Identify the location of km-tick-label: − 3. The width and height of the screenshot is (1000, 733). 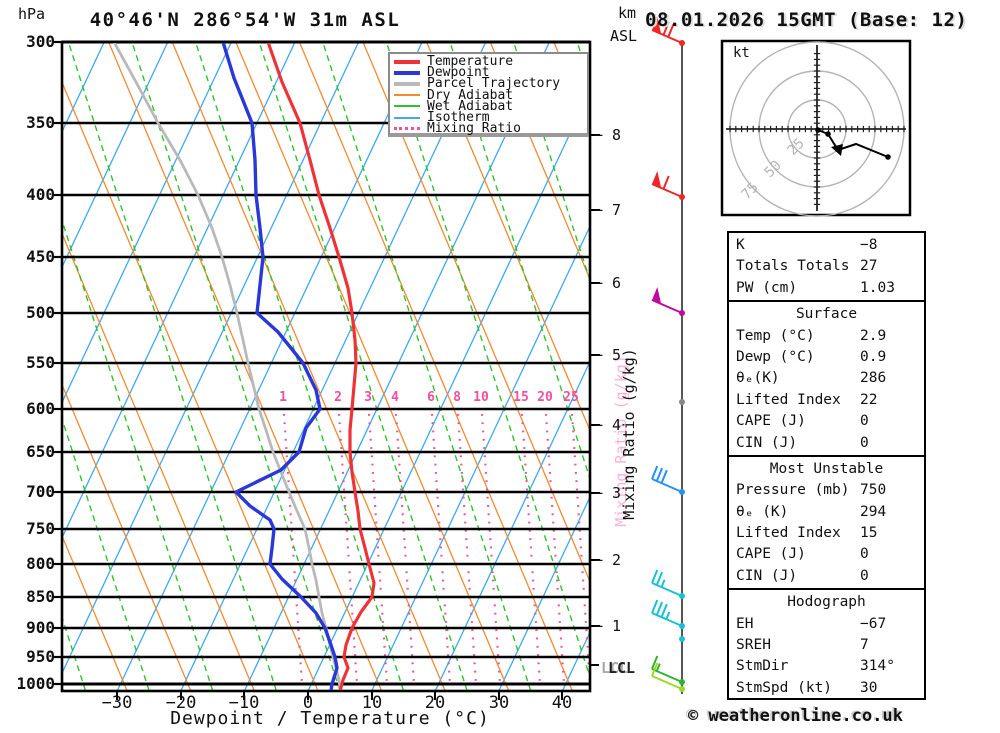
(608, 493).